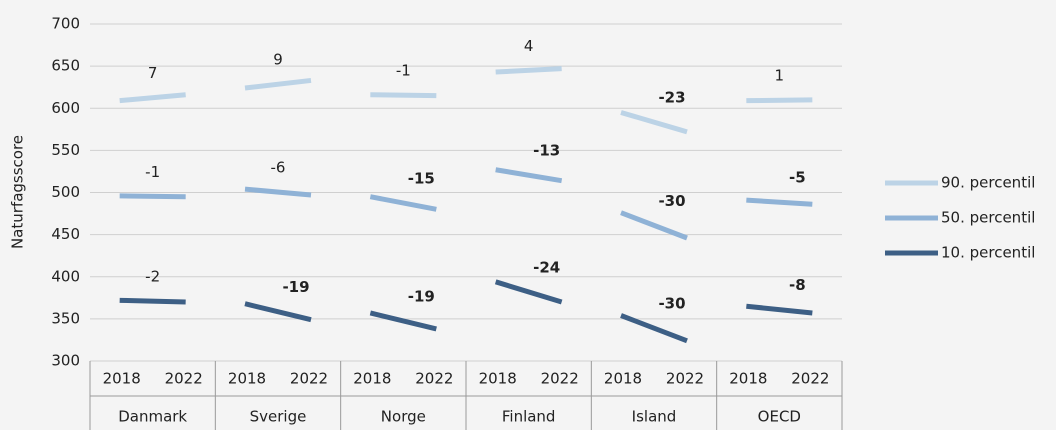 This screenshot has height=430, width=1056. Describe the element at coordinates (988, 218) in the screenshot. I see `legend-label: 50. percentil` at that location.